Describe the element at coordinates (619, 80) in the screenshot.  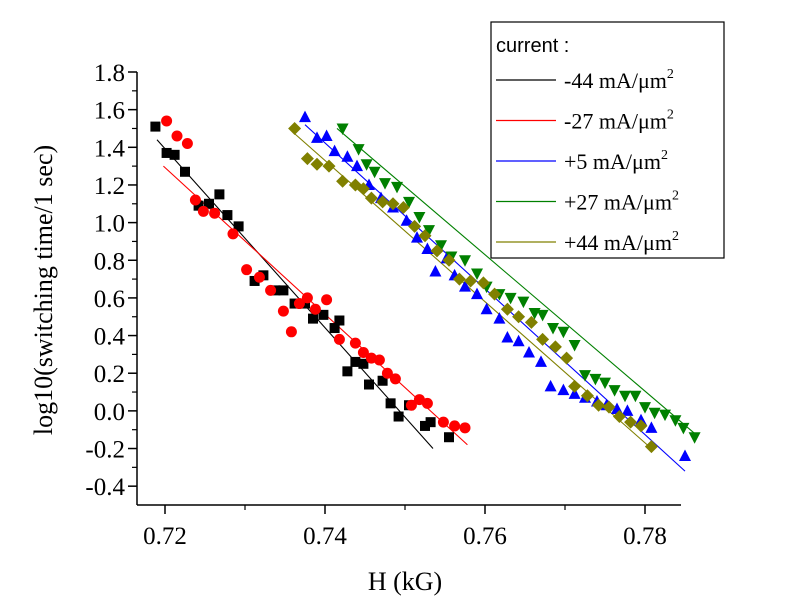
I see `legend-label-0: -44 mA/μm2` at that location.